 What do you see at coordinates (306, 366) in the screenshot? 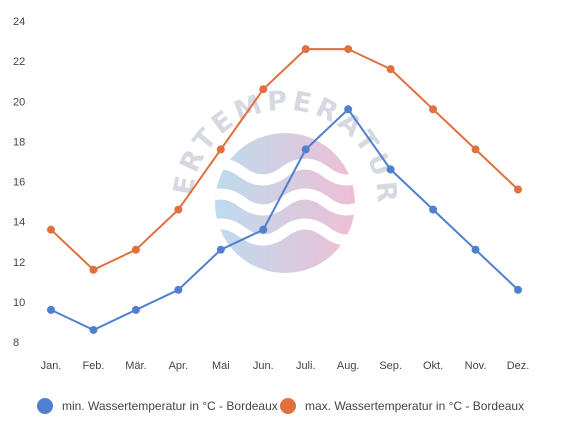
I see `x-tick-label: Juli.` at bounding box center [306, 366].